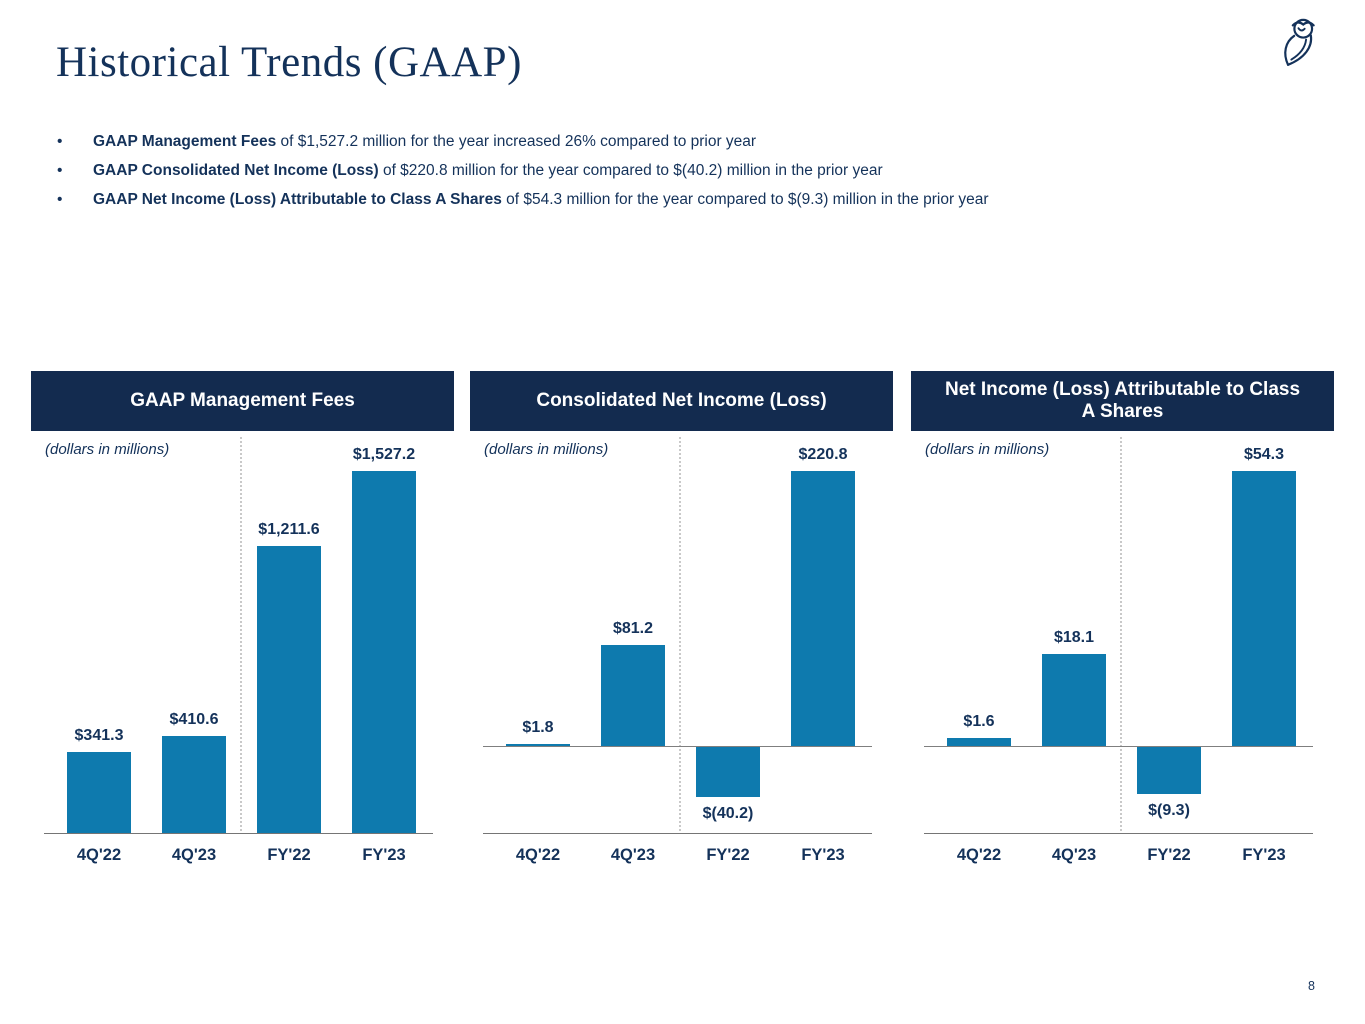 This screenshot has width=1365, height=1024. What do you see at coordinates (236, 170) in the screenshot?
I see `bullet-bold-text: GAAP Consolidated Net Income (Loss)` at bounding box center [236, 170].